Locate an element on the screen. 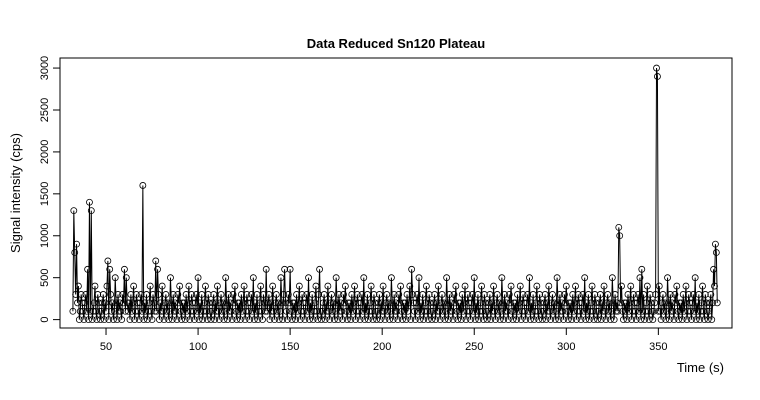 Image resolution: width=760 pixels, height=400 pixels. x-tick-label: 100 is located at coordinates (198, 347).